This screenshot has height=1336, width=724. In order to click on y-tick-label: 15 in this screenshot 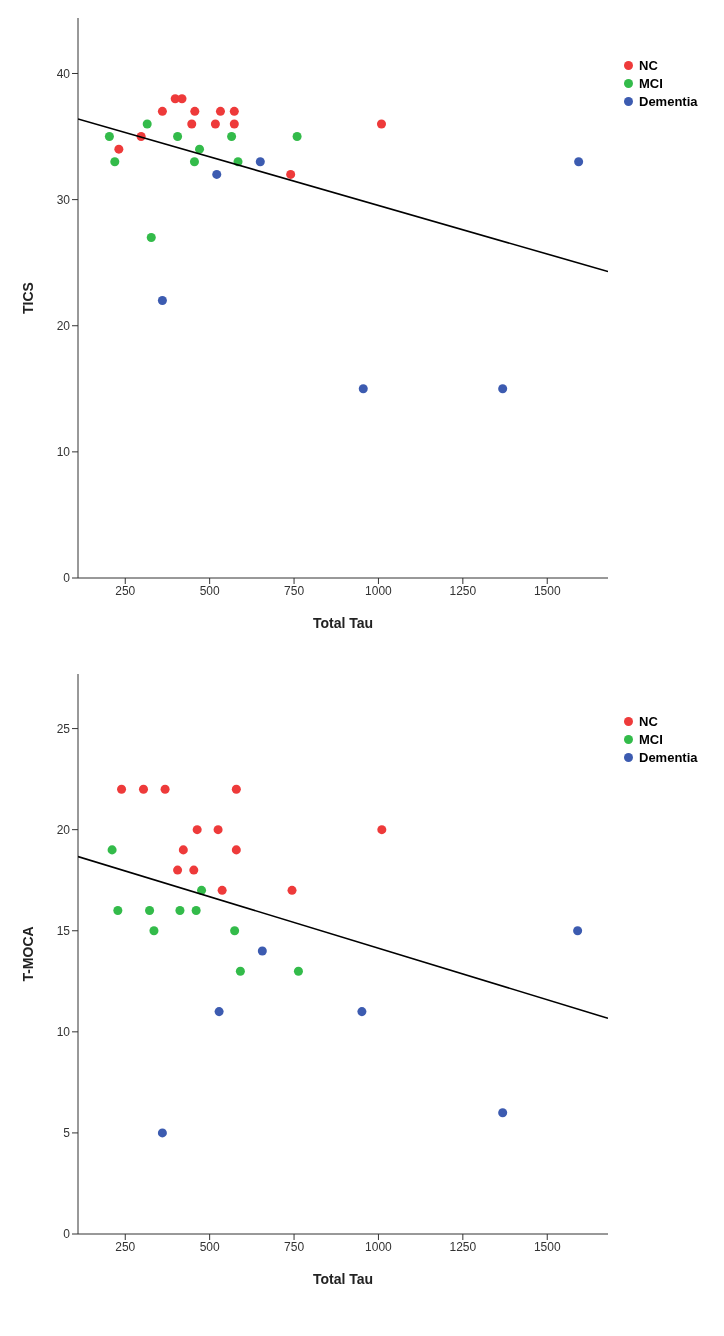, I will do `click(63, 931)`.